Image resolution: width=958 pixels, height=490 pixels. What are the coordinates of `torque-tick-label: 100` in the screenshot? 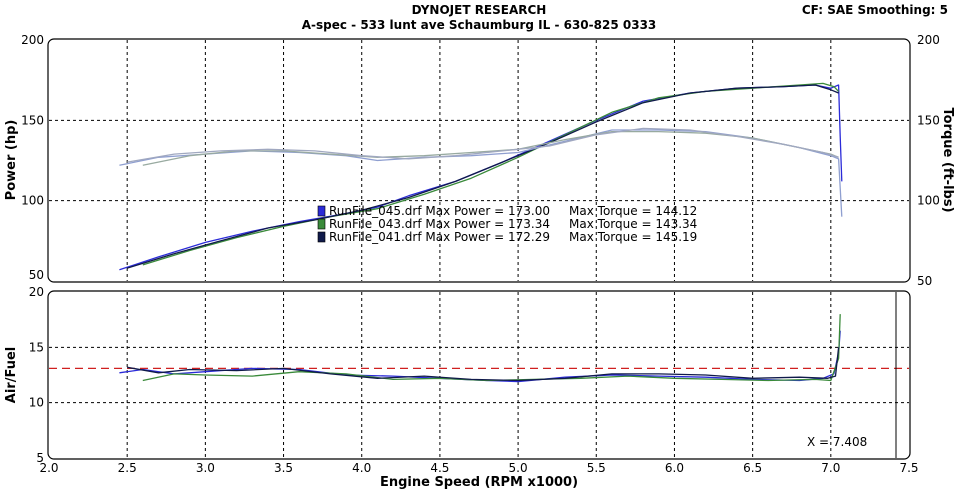 It's located at (928, 201).